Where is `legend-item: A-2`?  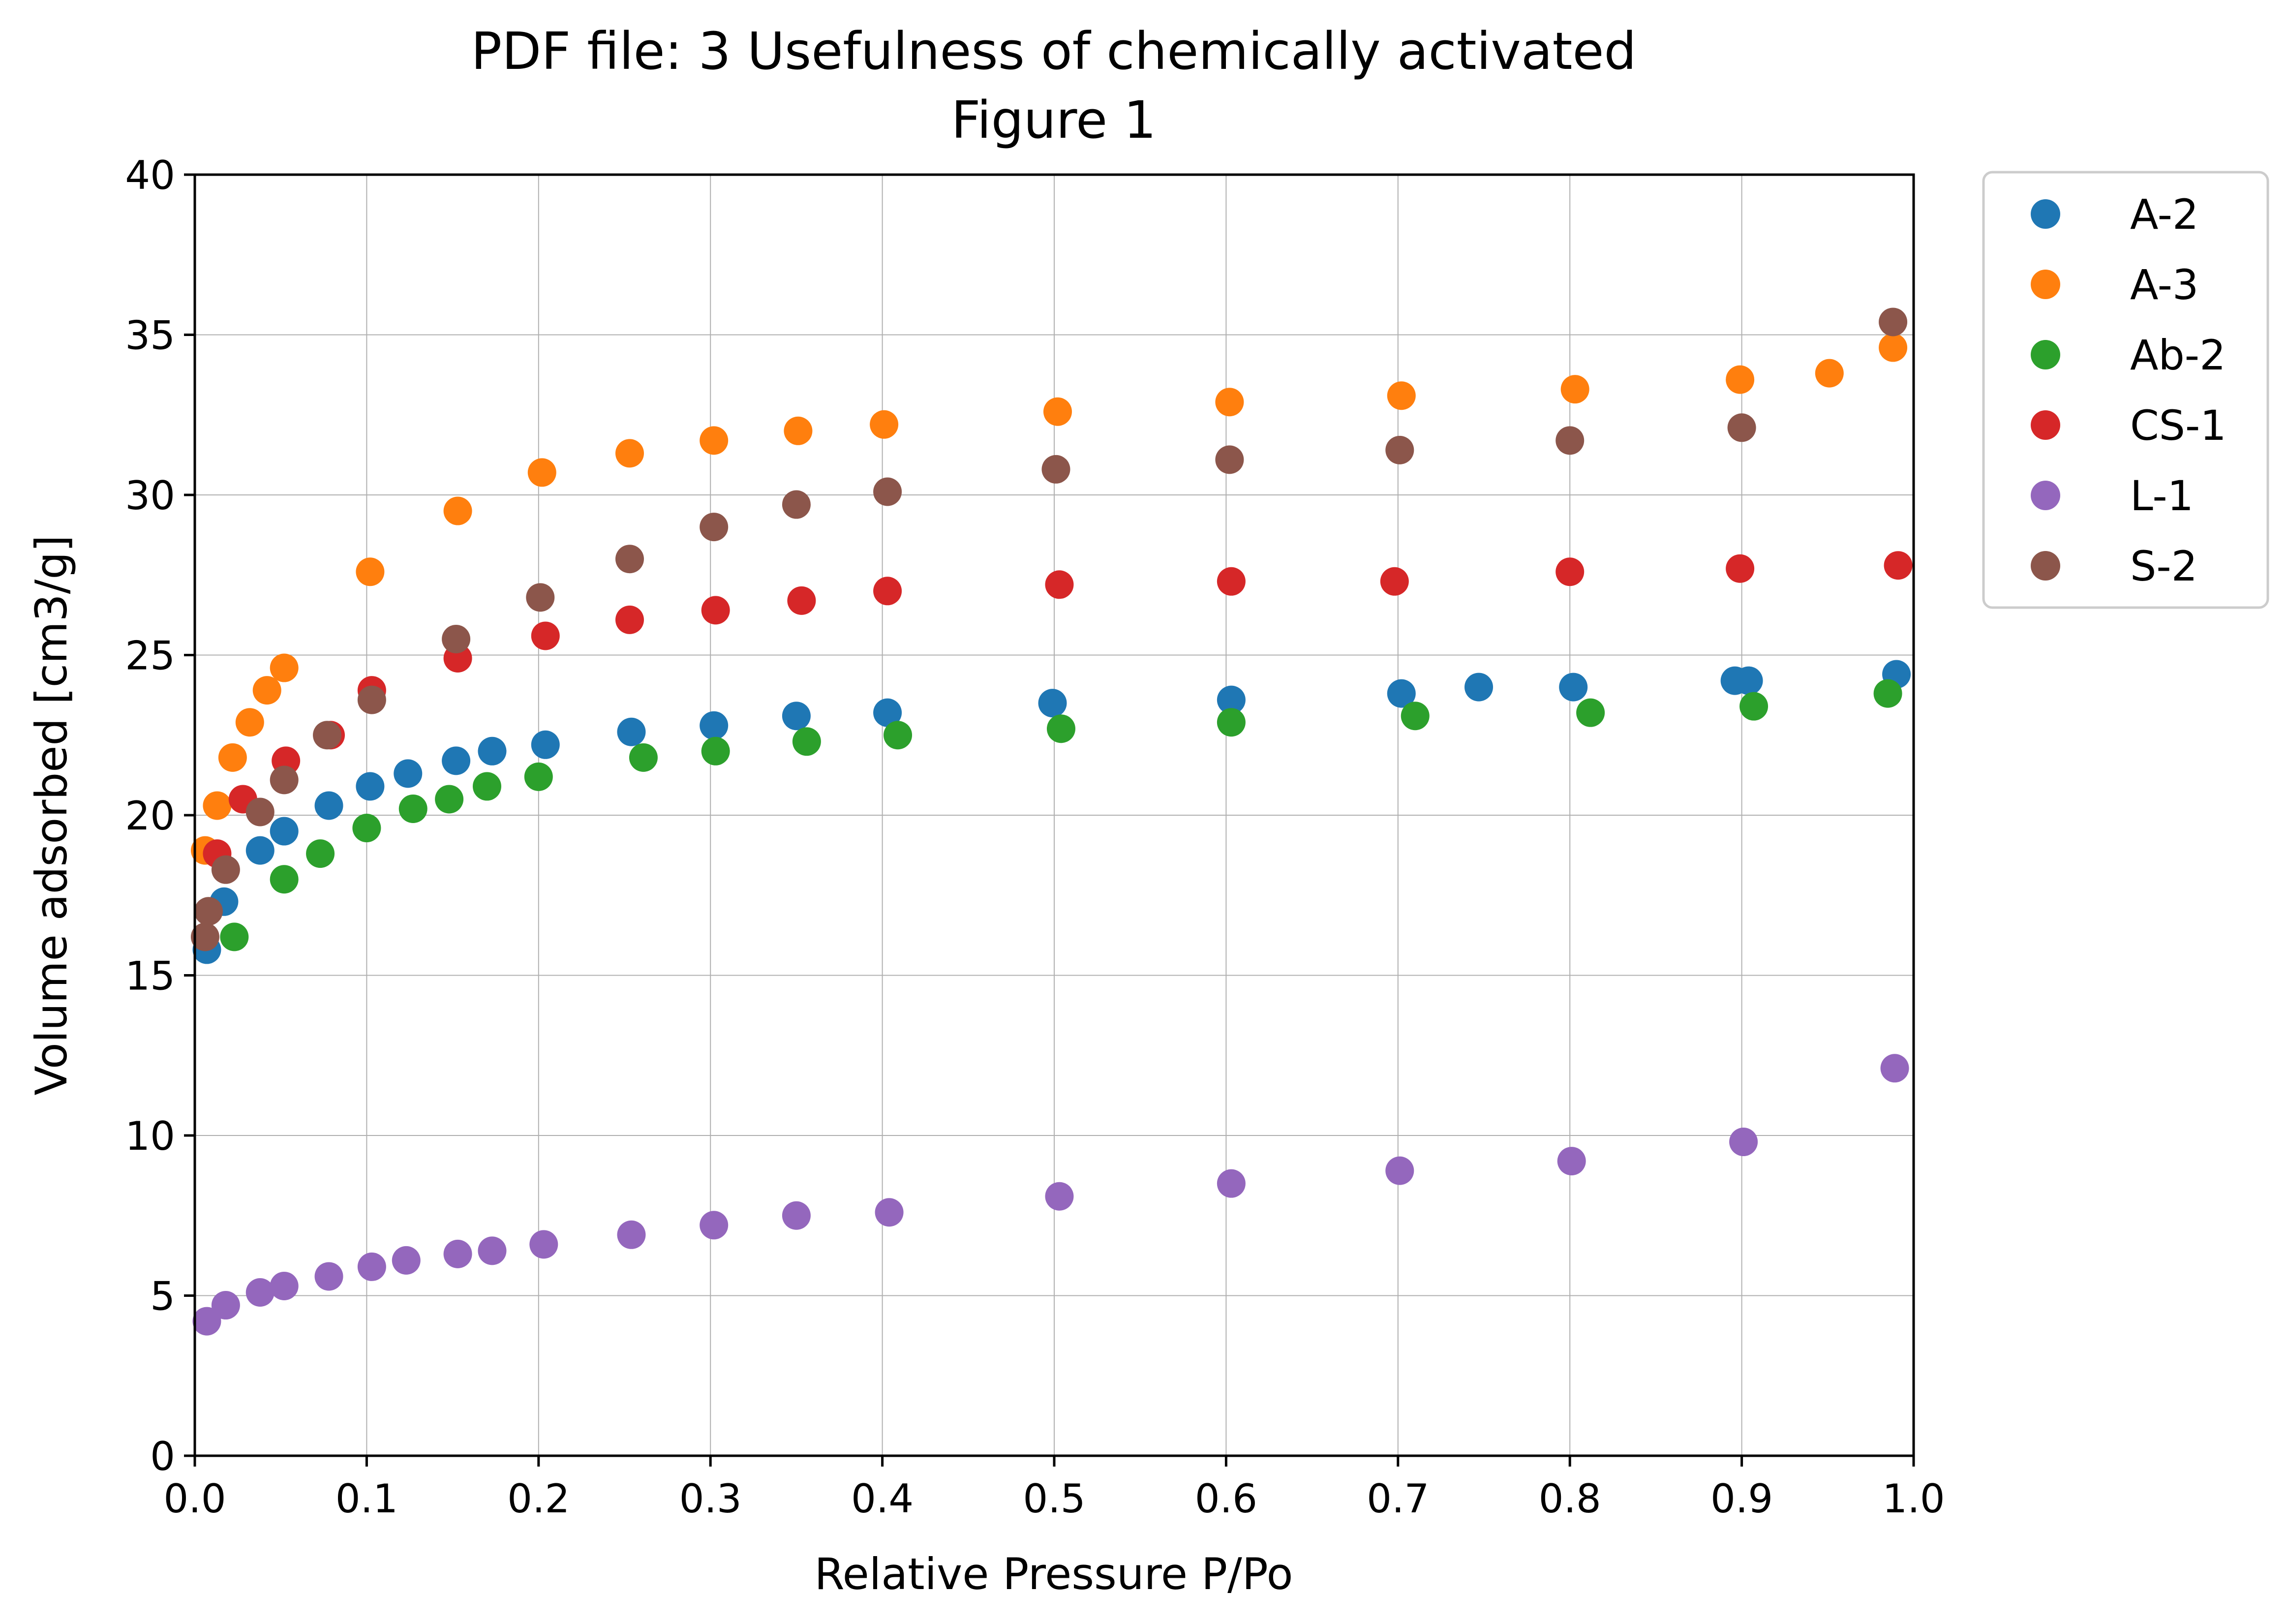
legend-item: A-2 is located at coordinates (2115, 214).